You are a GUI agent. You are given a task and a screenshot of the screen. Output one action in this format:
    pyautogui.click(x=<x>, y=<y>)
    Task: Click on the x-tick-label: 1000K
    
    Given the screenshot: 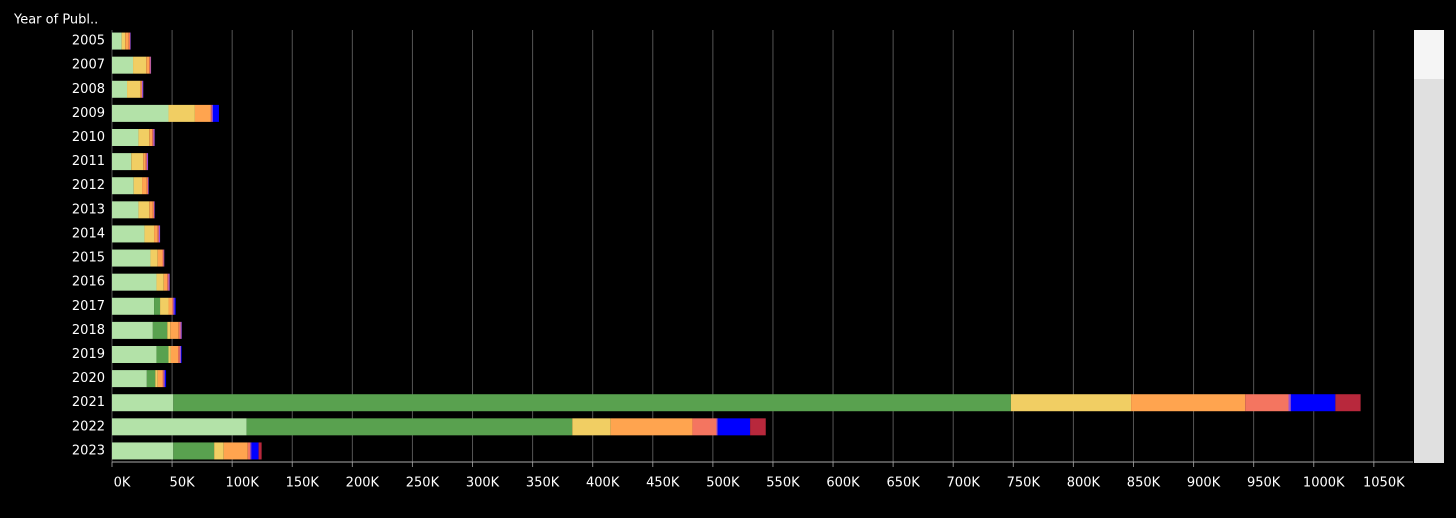 What is the action you would take?
    pyautogui.click(x=1324, y=483)
    